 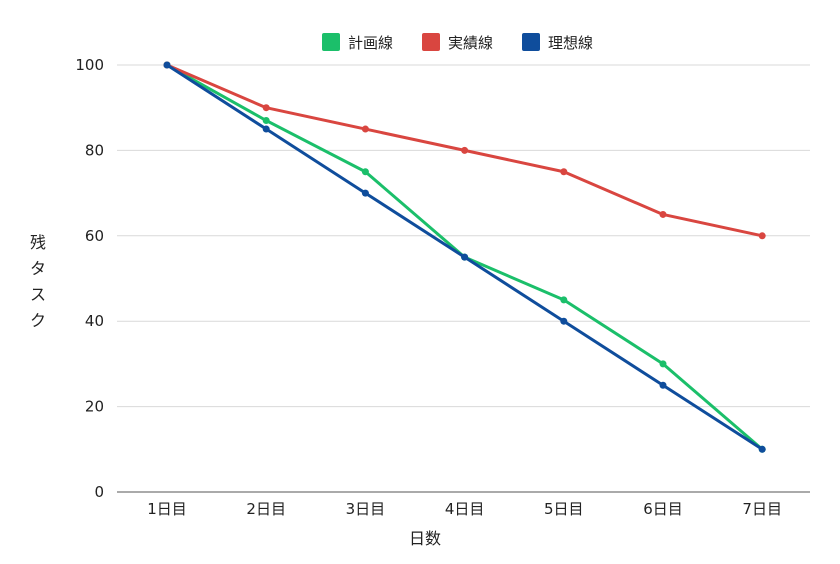 What do you see at coordinates (570, 43) in the screenshot?
I see `legend-label: 理想線` at bounding box center [570, 43].